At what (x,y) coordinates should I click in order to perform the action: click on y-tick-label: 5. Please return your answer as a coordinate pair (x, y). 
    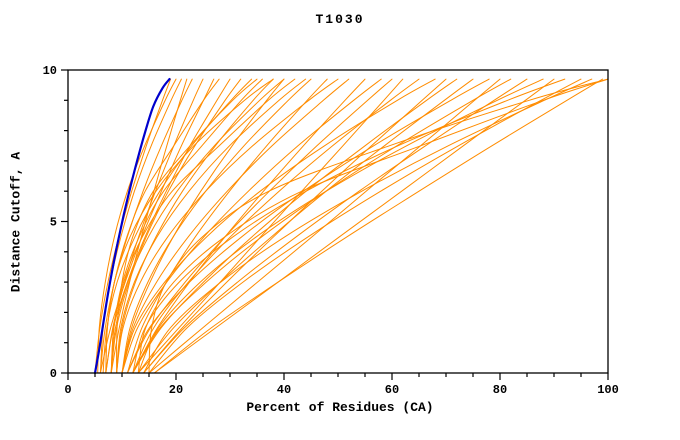
    Looking at the image, I should click on (53, 223).